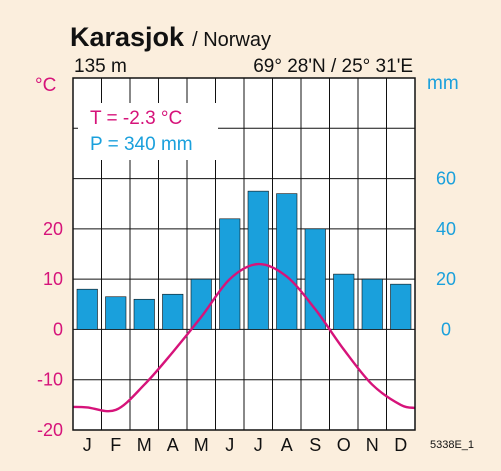  I want to click on month-label: N, so click(372, 445).